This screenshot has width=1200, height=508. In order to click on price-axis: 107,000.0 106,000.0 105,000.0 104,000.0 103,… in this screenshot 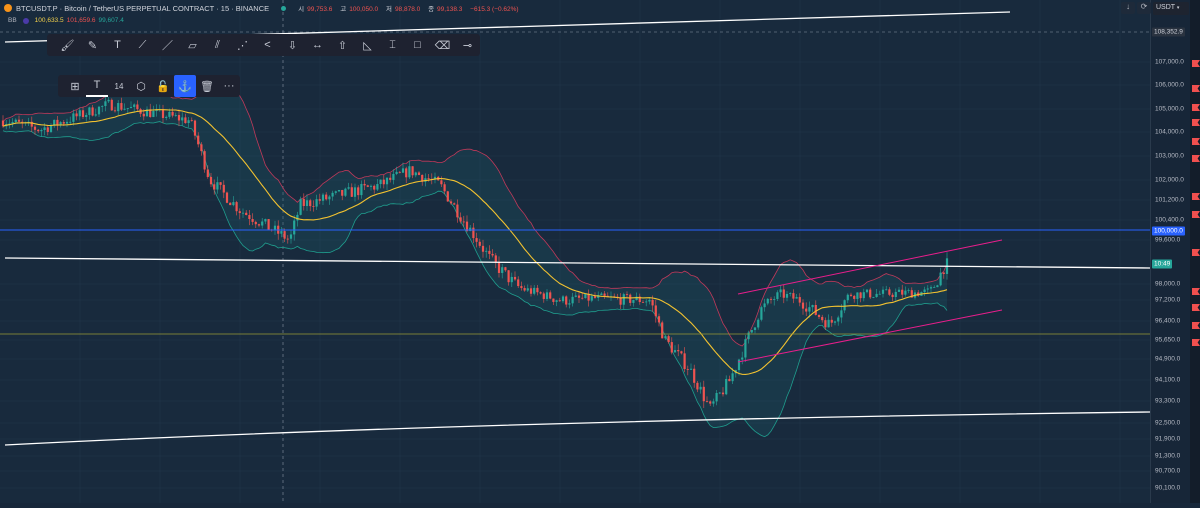, I will do `click(1170, 251)`.